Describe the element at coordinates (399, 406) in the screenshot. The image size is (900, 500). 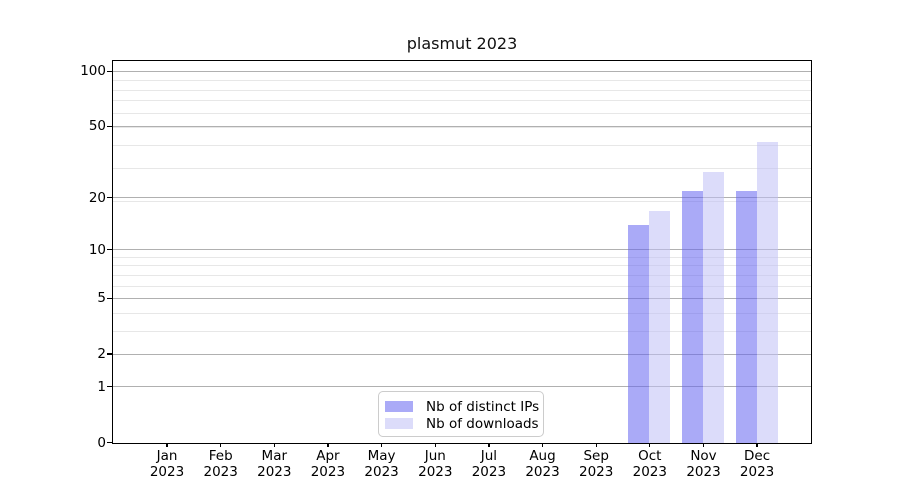
I see `legend-swatch-distinct-ips` at that location.